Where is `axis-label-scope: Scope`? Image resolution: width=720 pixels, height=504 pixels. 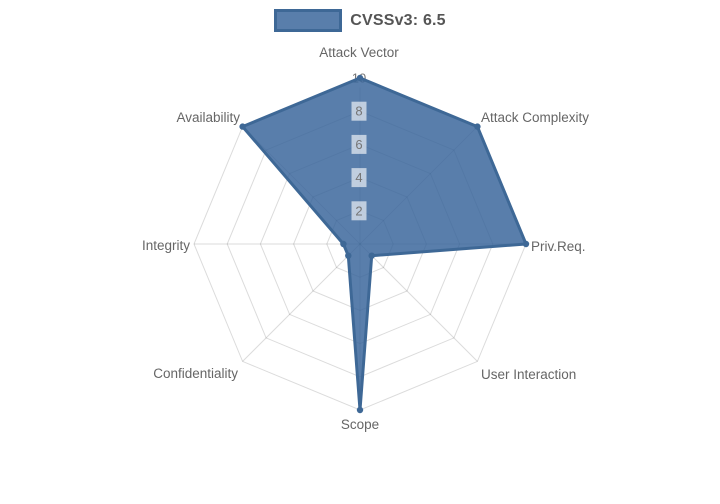
axis-label-scope: Scope is located at coordinates (360, 424).